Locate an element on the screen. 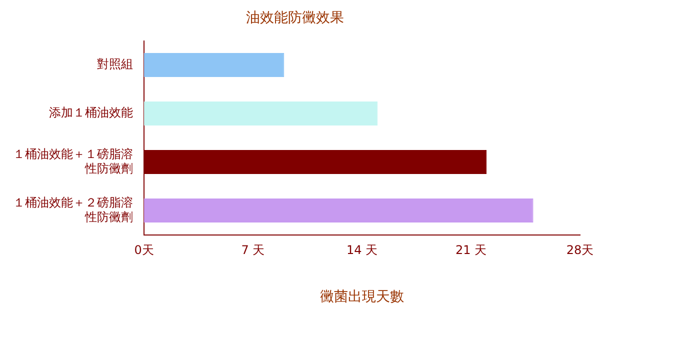  x-tick-label: 21 天 is located at coordinates (471, 250).